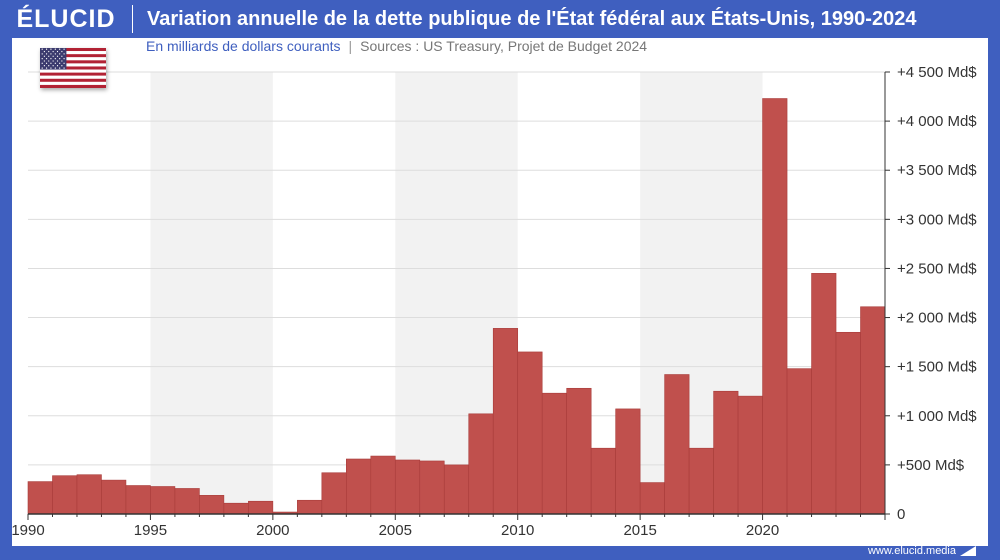 Image resolution: width=1000 pixels, height=560 pixels. What do you see at coordinates (66, 18) in the screenshot?
I see `brand-logo: ÉLUCID` at bounding box center [66, 18].